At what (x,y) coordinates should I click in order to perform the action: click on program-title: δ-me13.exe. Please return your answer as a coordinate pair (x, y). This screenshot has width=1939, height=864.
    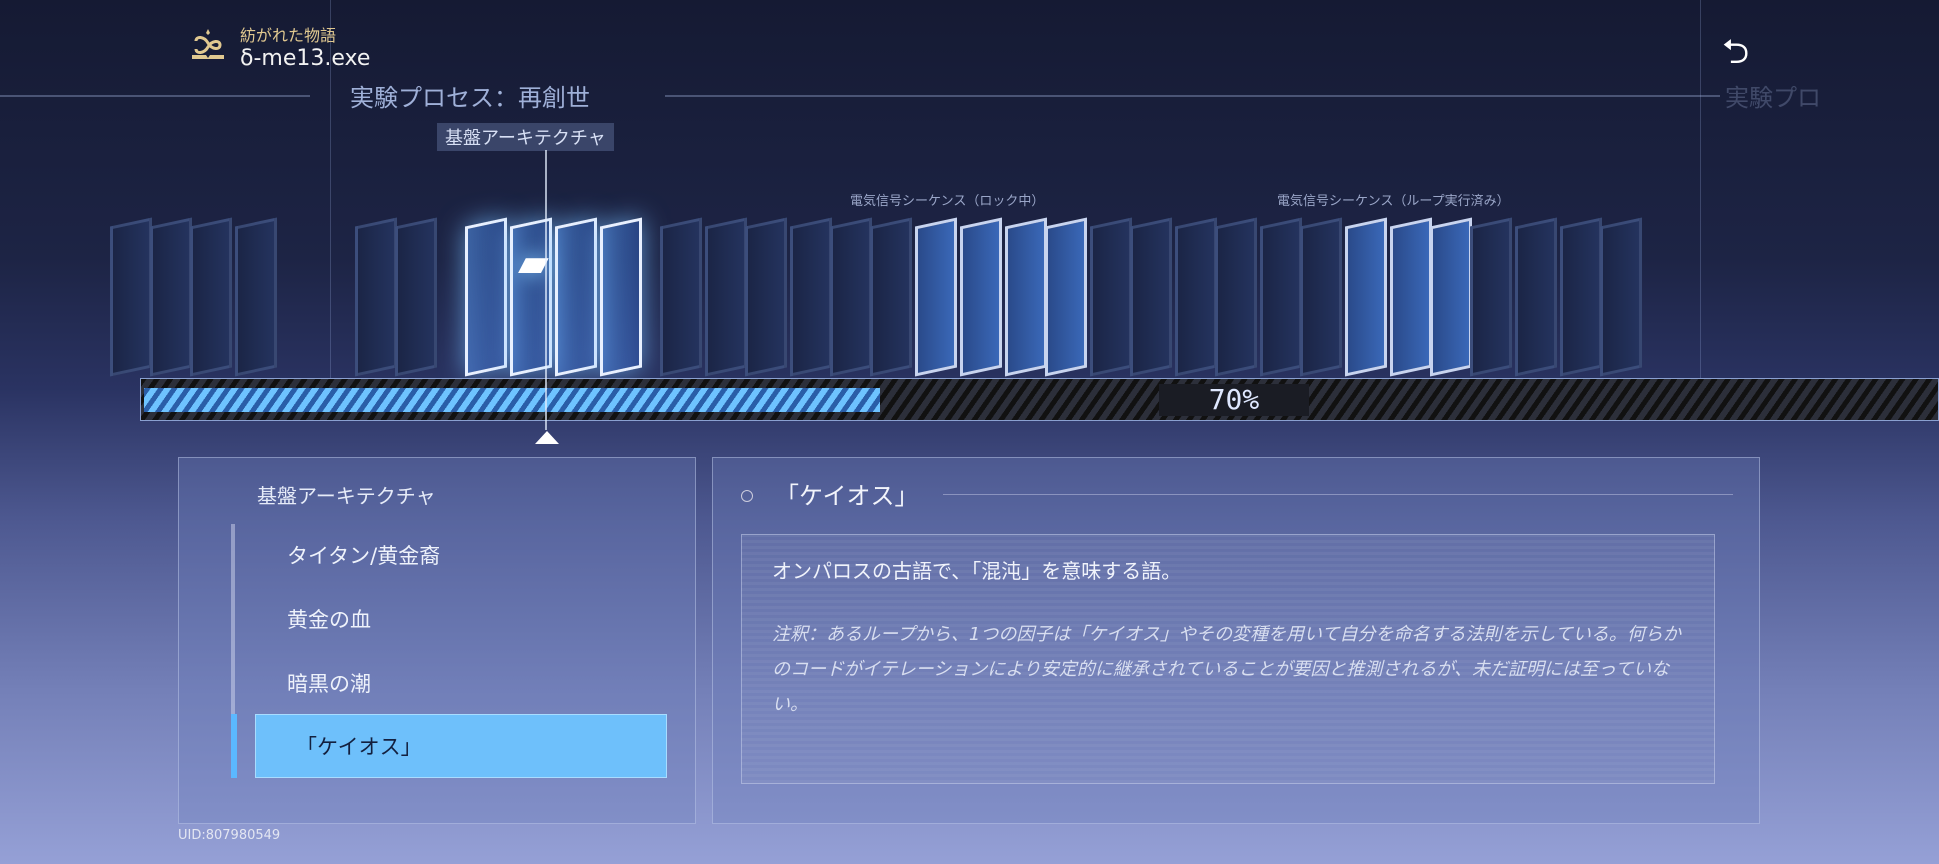
    Looking at the image, I should click on (305, 58).